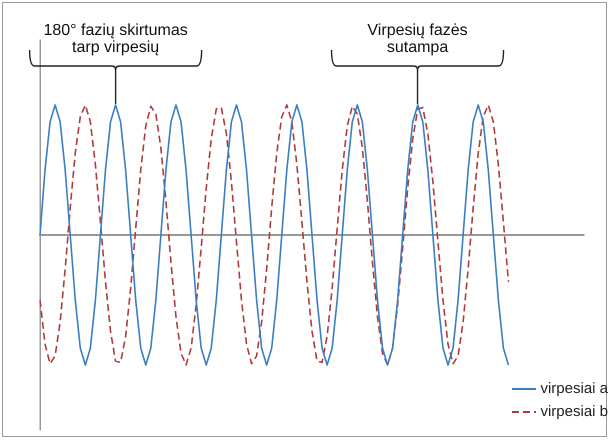 Image resolution: width=612 pixels, height=440 pixels. I want to click on text: Virpesių fazės sutampa, so click(417, 39).